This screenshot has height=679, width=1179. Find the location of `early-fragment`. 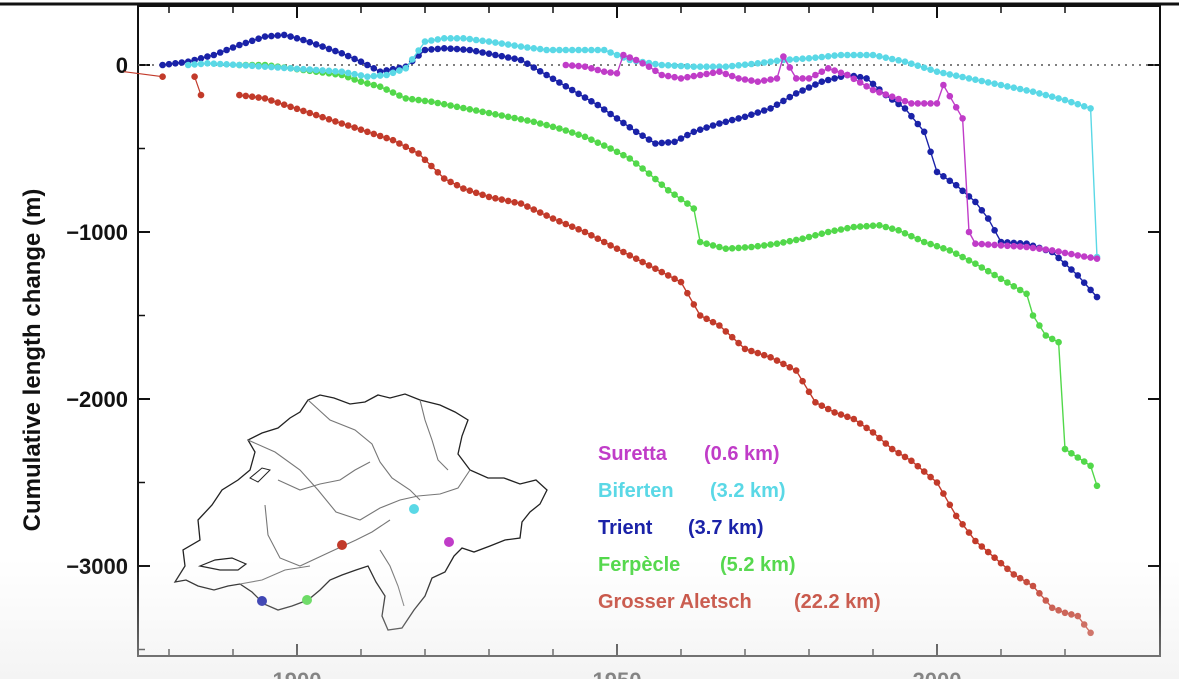

early-fragment is located at coordinates (198, 86).